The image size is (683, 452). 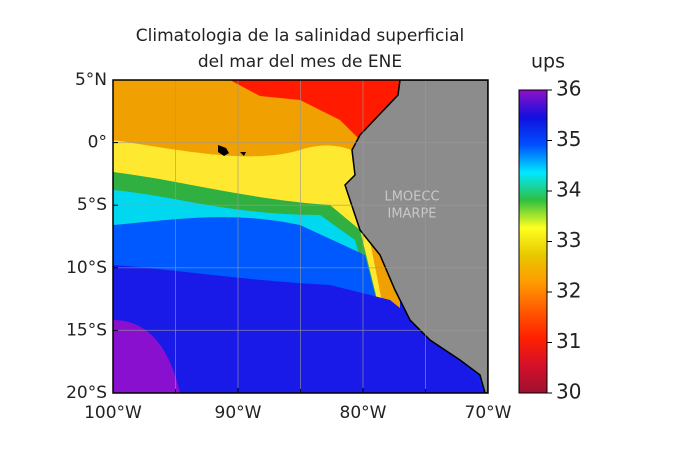 I want to click on colorbar-label: ups, so click(x=548, y=62).